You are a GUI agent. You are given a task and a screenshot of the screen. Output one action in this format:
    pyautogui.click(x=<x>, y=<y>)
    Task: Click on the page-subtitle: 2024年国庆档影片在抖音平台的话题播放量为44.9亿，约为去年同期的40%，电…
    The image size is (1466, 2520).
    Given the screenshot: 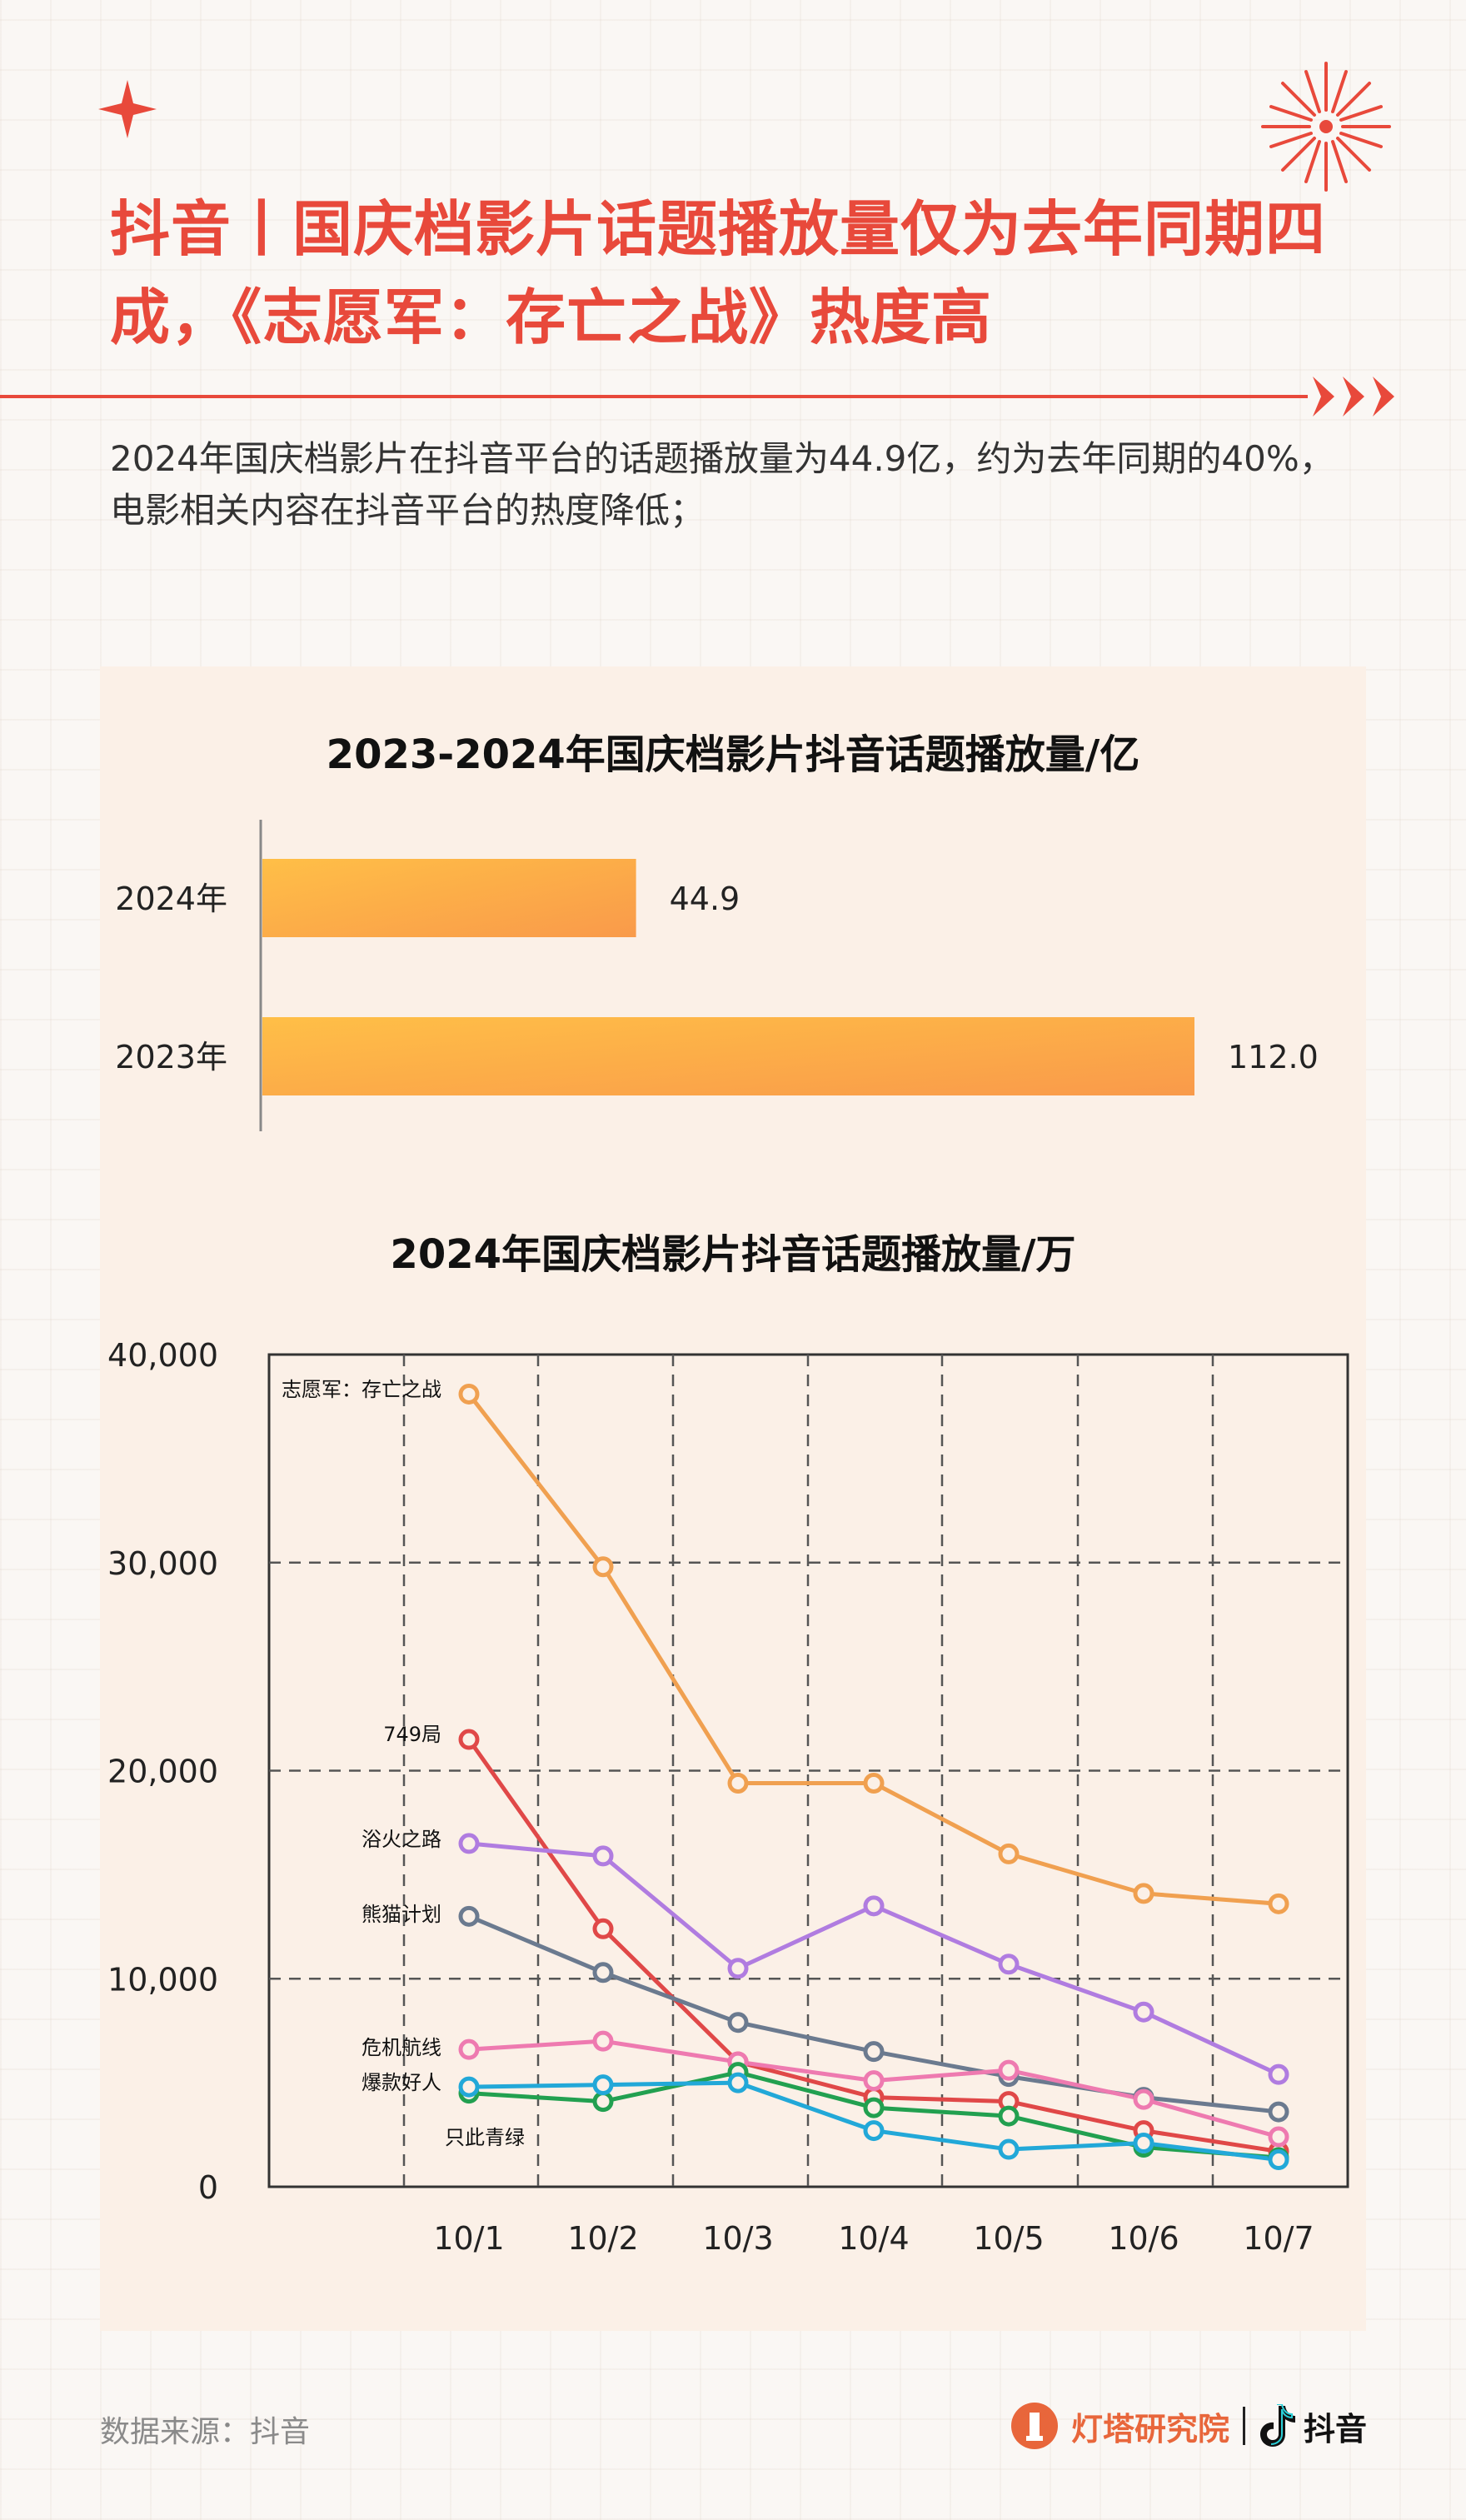 What is the action you would take?
    pyautogui.click(x=722, y=485)
    